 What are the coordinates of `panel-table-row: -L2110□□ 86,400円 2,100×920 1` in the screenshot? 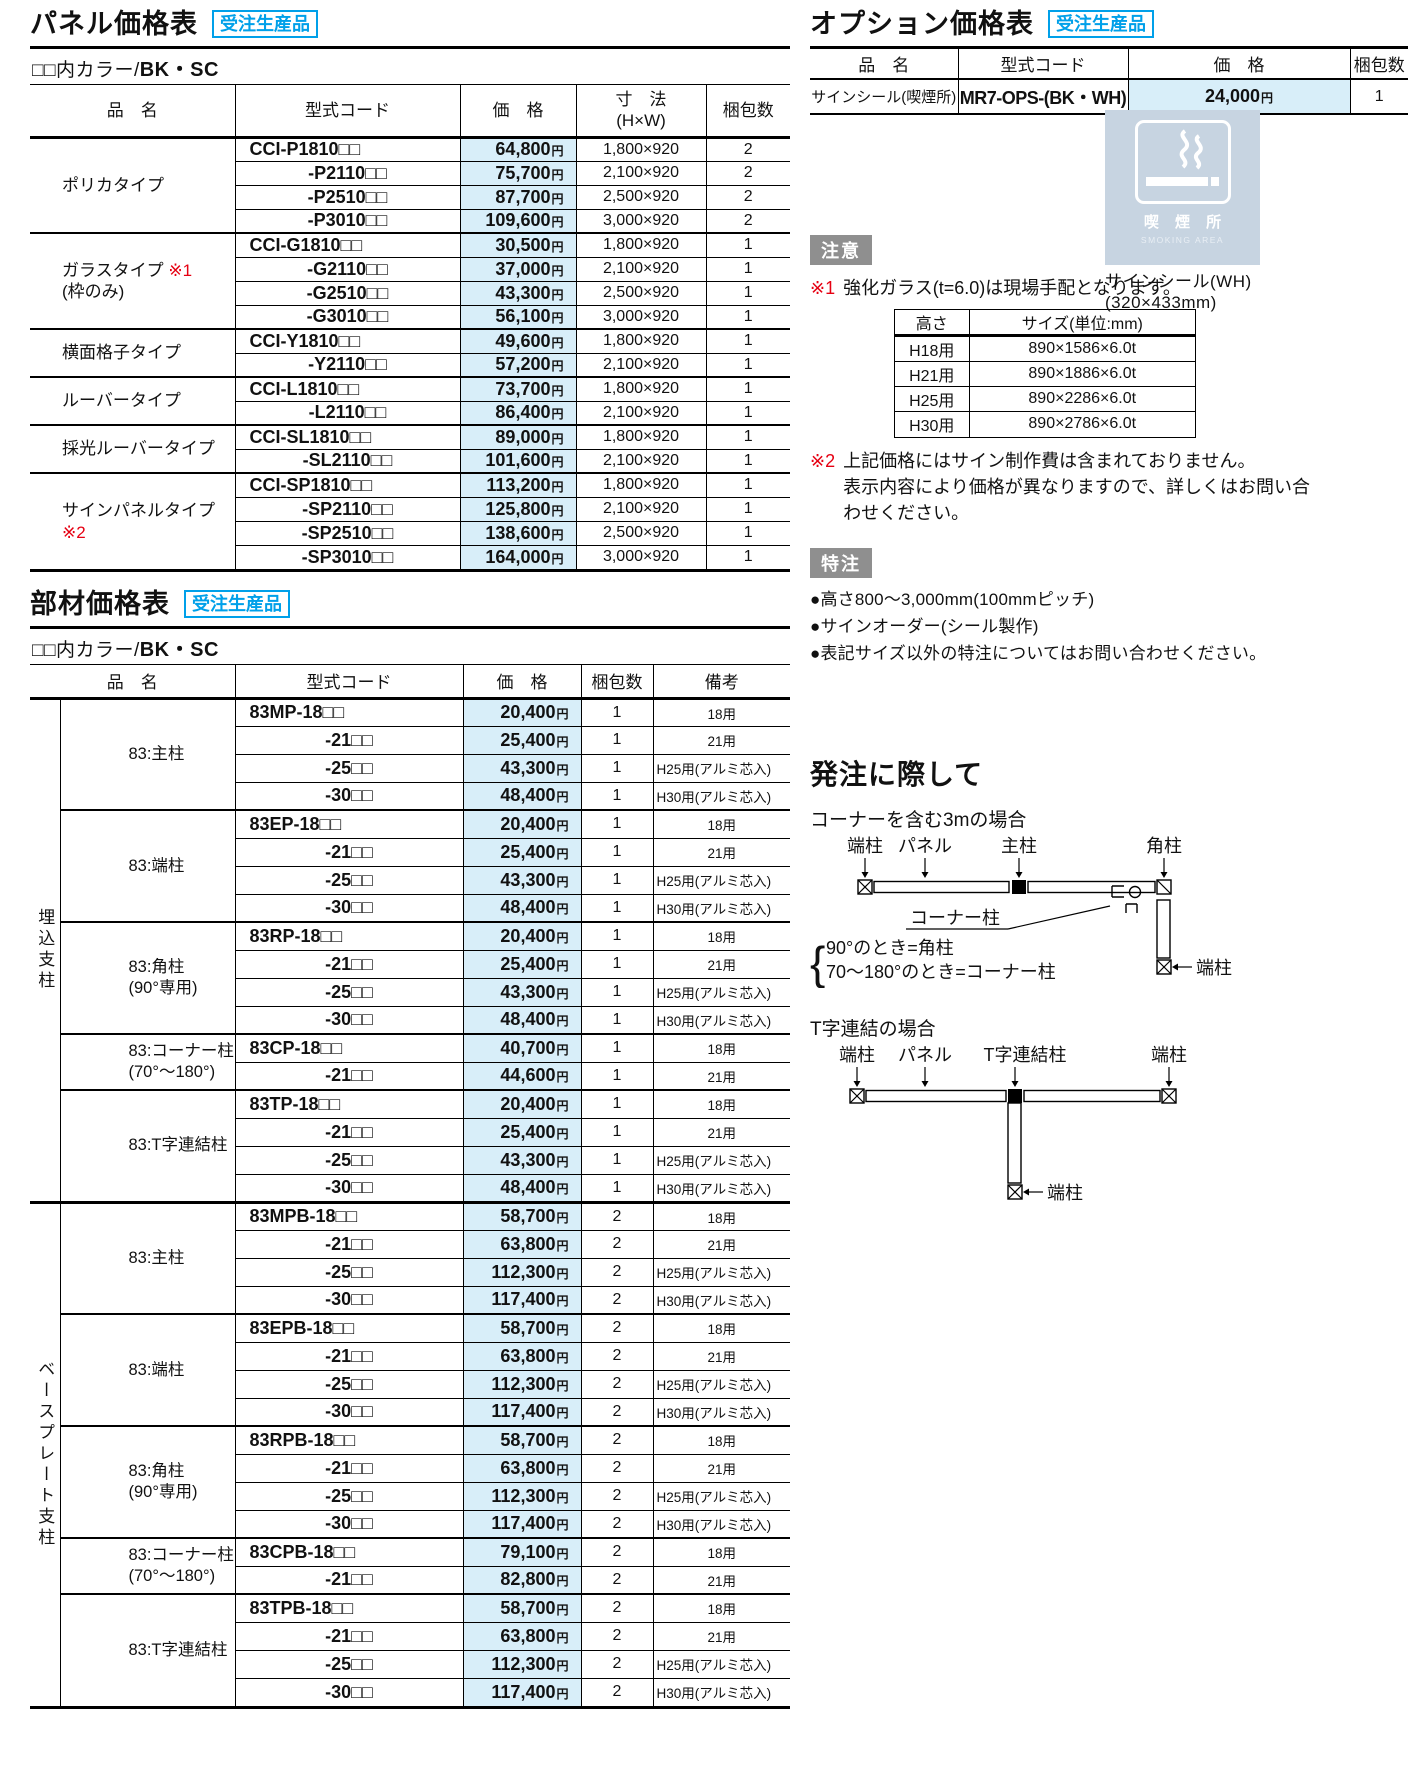 It's located at (410, 413).